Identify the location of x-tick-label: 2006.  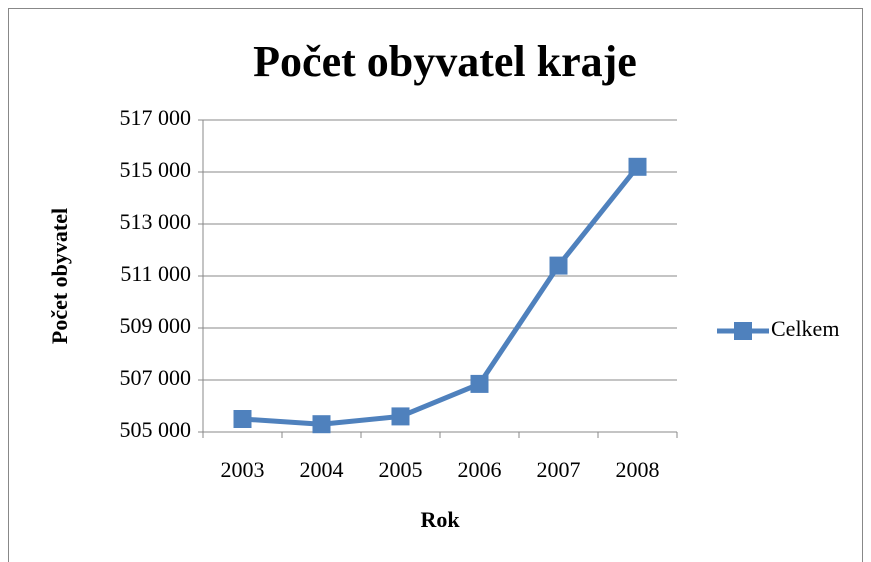
(480, 469).